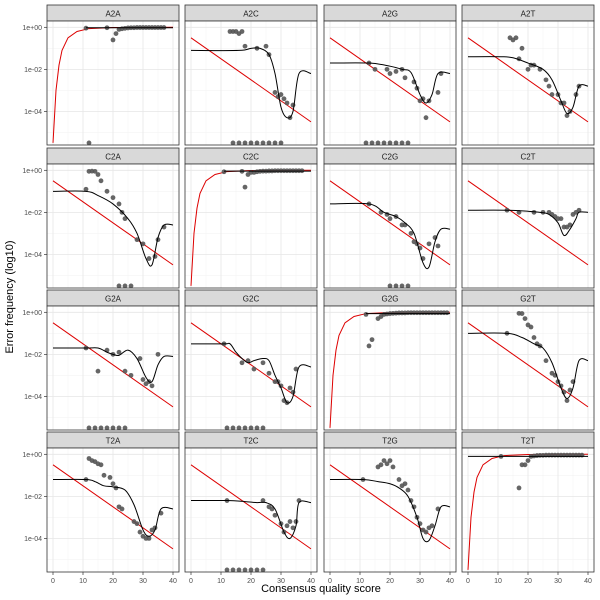  Describe the element at coordinates (390, 14) in the screenshot. I see `strip-label: A2G` at that location.